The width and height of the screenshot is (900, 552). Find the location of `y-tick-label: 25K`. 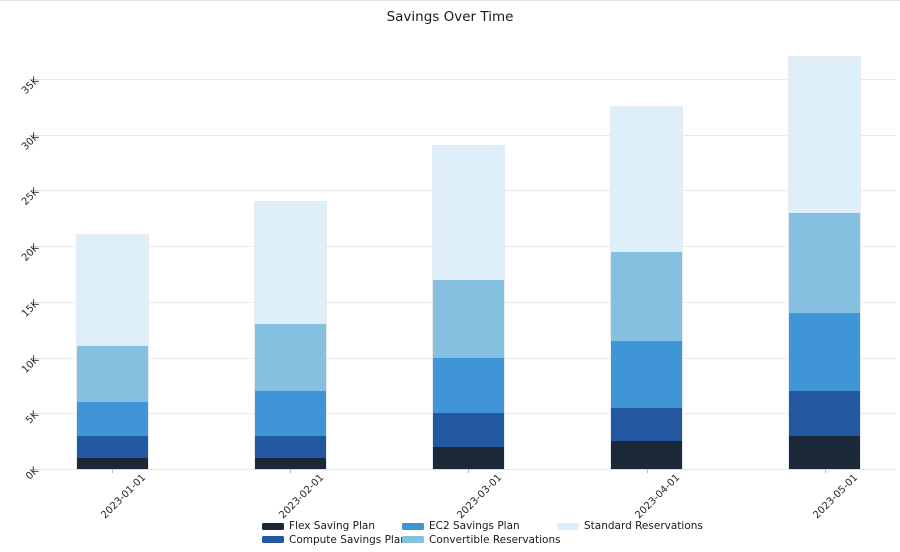

y-tick-label: 25K is located at coordinates (30, 197).